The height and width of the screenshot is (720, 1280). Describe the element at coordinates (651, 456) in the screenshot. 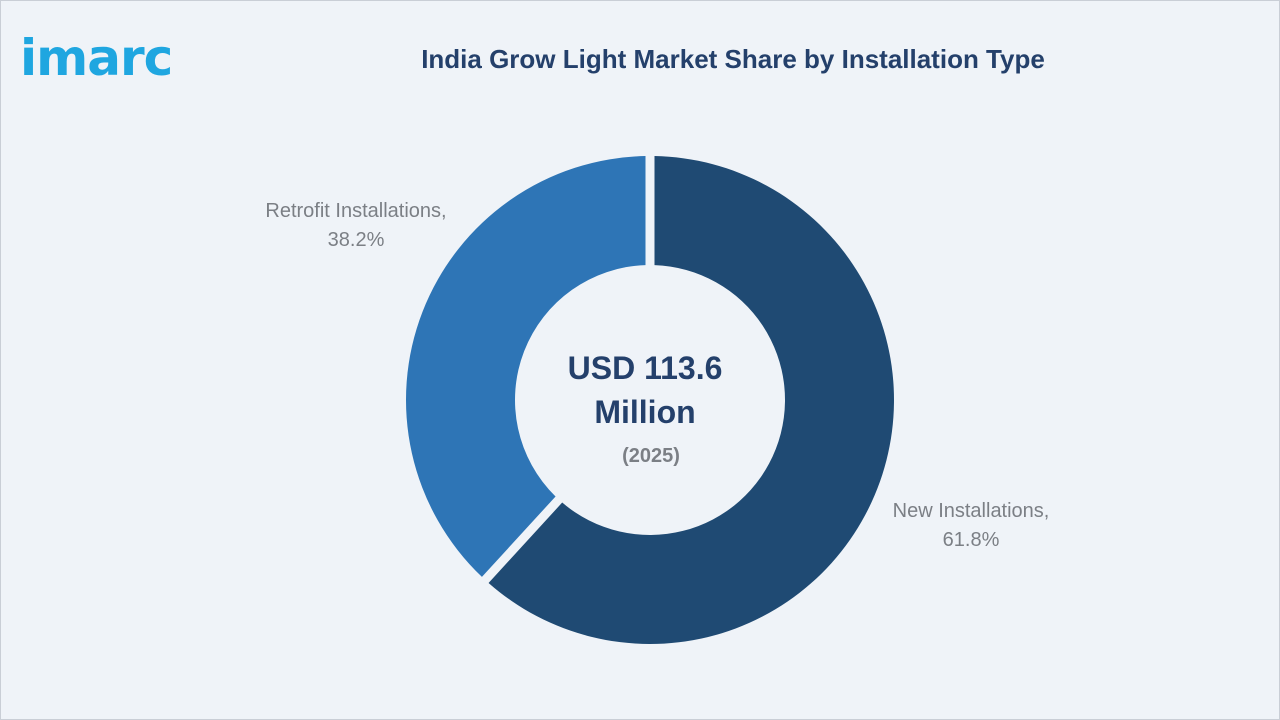

I see `center-year: (2025)` at that location.